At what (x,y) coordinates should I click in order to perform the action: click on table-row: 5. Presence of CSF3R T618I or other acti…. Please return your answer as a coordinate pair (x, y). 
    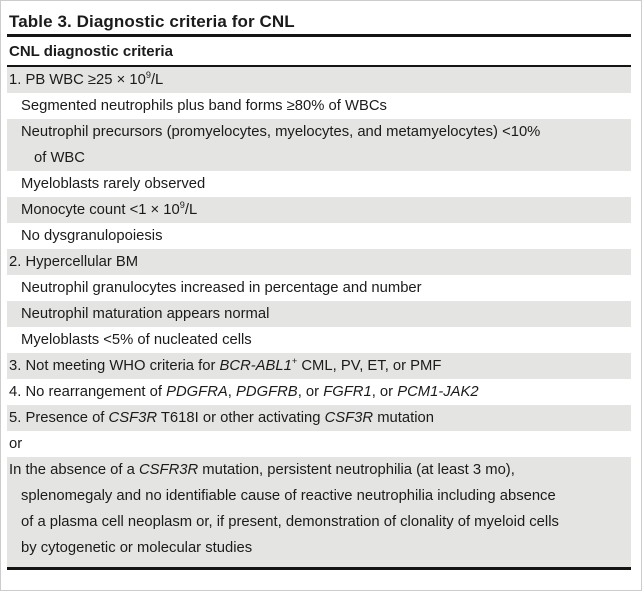
    Looking at the image, I should click on (319, 418).